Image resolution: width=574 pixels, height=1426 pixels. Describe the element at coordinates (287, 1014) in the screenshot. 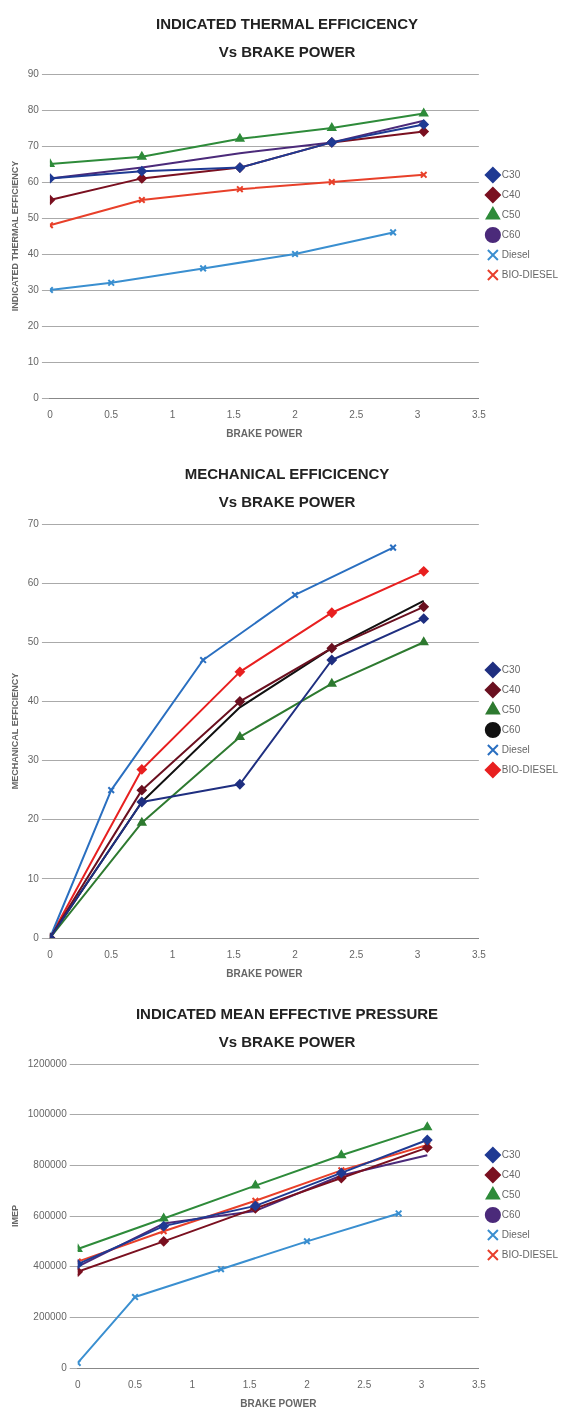

I see `chart-title: INDICATED MEAN EFFECTIVE PRESSURE` at that location.